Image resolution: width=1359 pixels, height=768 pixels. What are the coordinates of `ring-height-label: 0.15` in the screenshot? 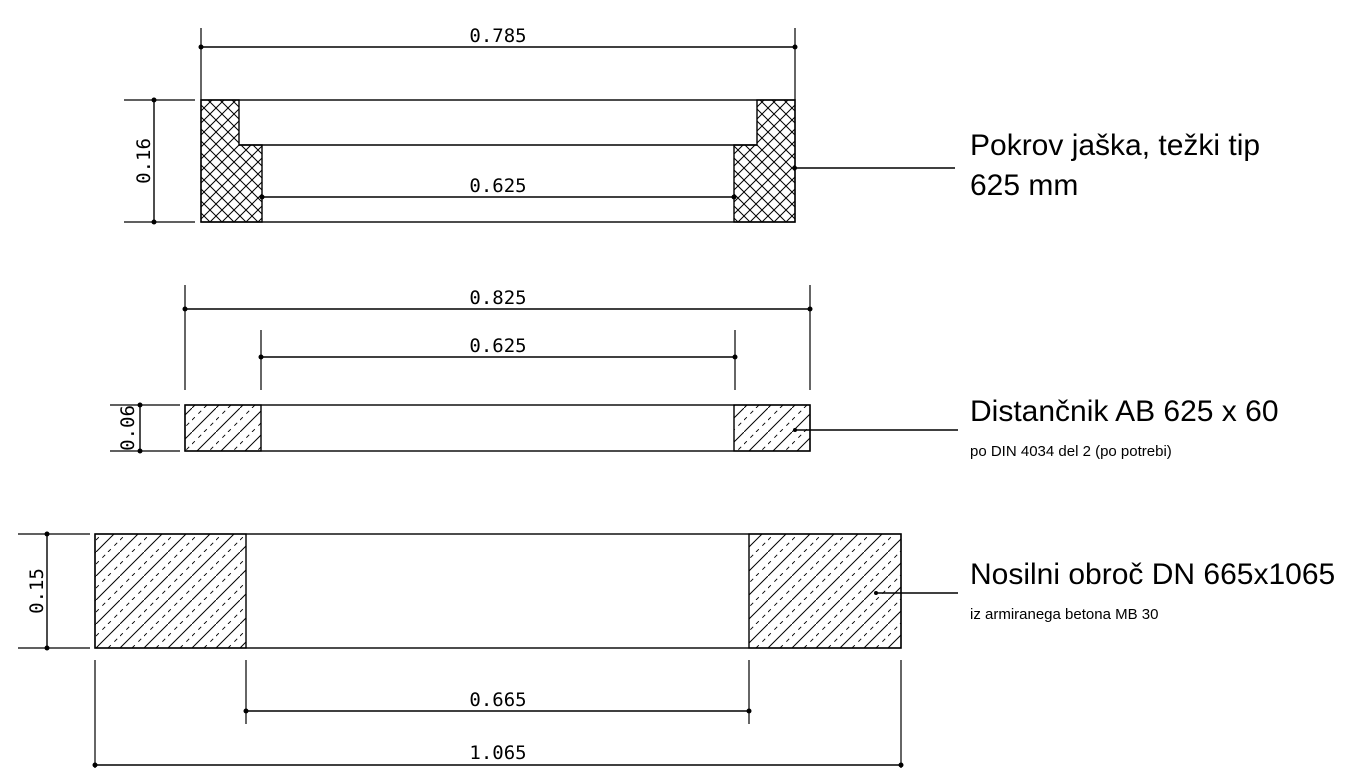 It's located at (37, 591).